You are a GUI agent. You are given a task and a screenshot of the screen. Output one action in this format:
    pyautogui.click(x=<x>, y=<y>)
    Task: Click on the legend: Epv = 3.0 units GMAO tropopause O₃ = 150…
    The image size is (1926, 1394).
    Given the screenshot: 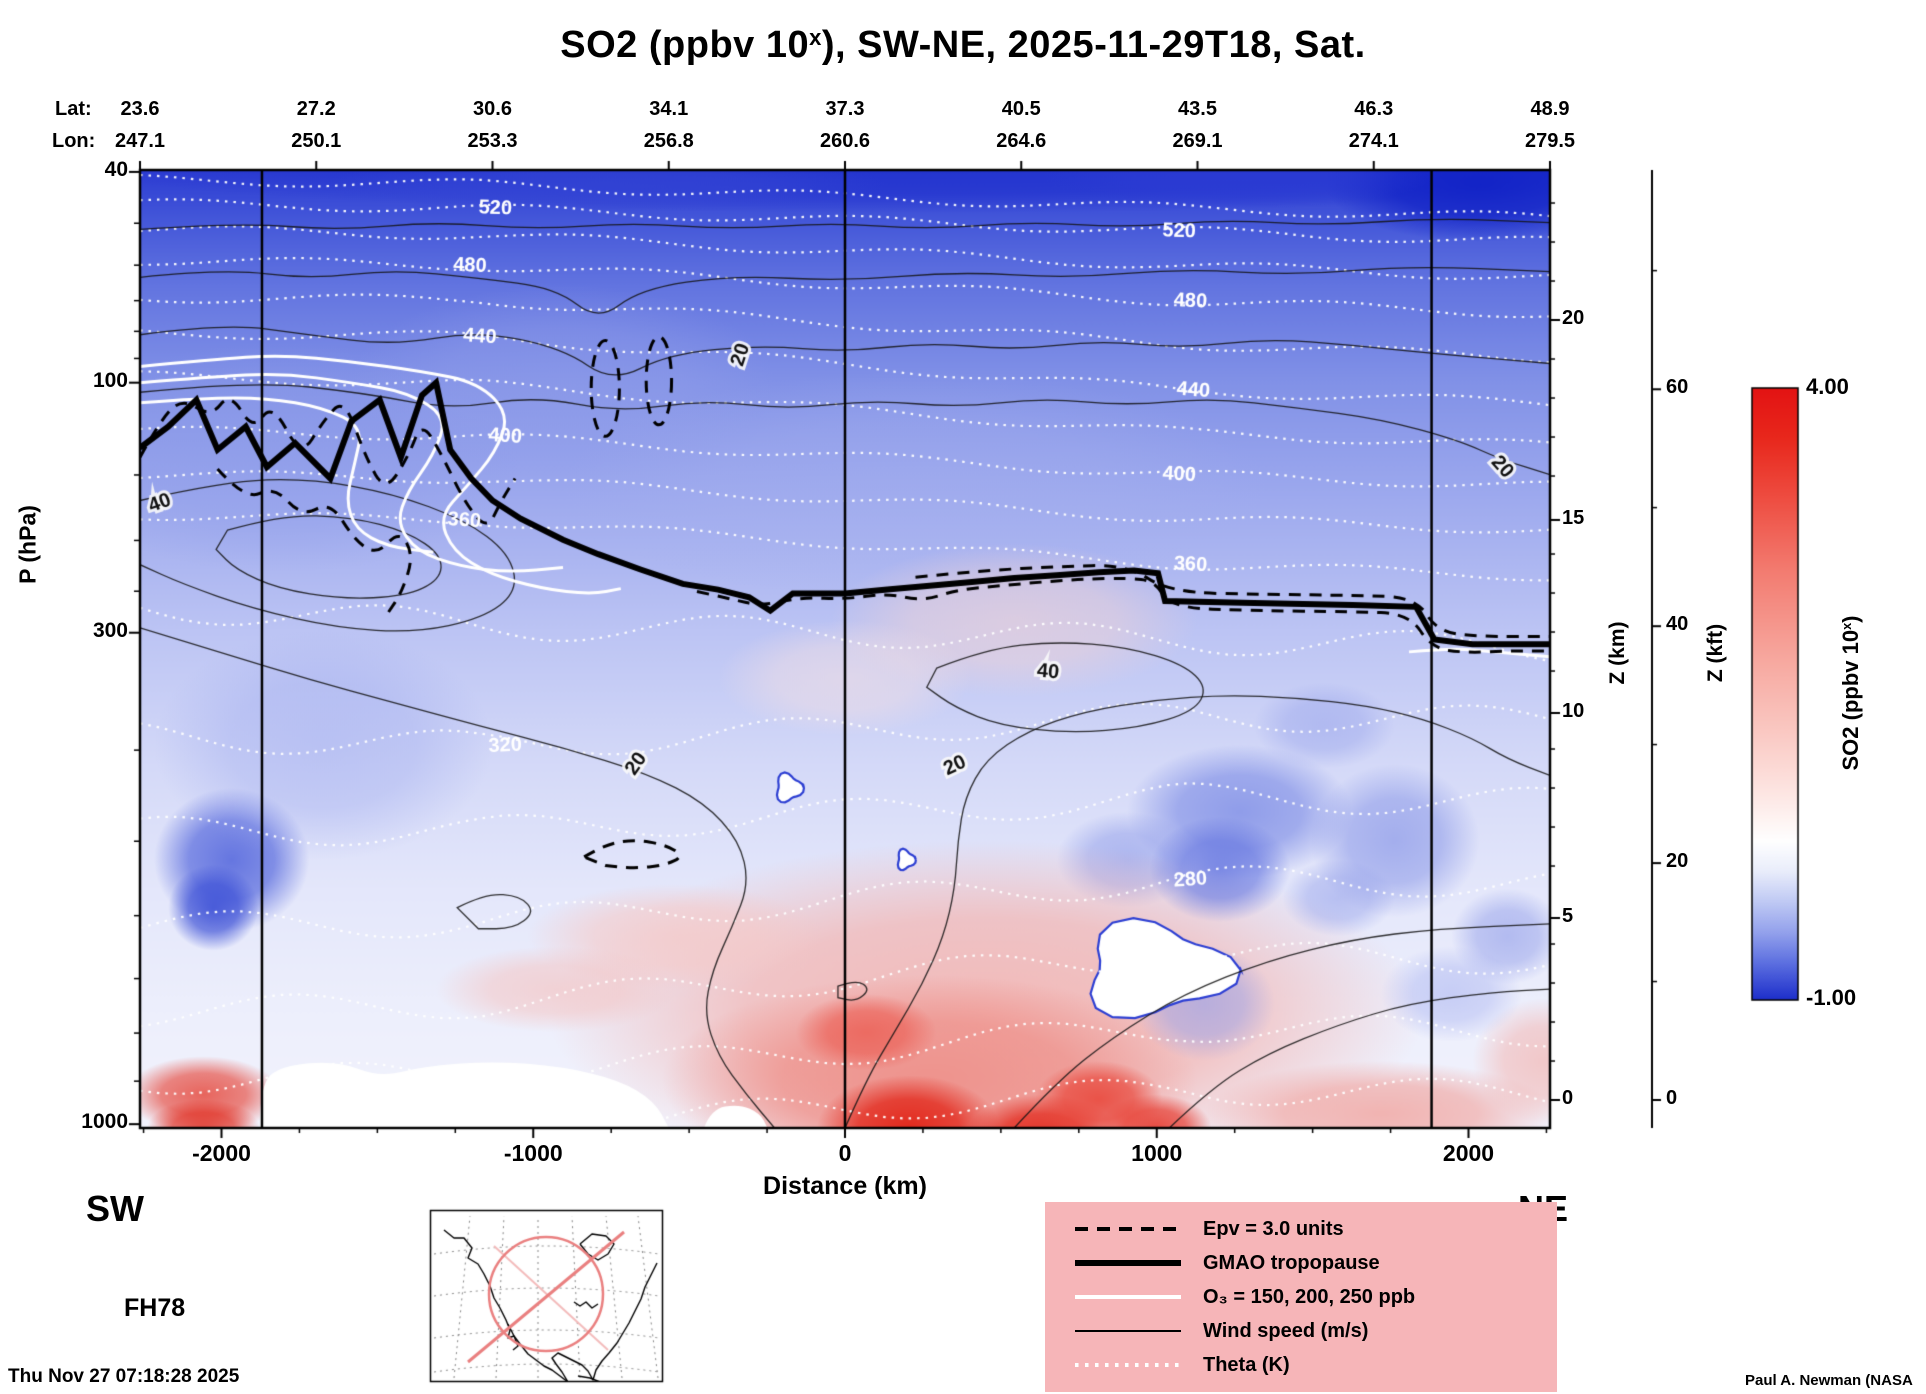 What is the action you would take?
    pyautogui.click(x=1301, y=1297)
    